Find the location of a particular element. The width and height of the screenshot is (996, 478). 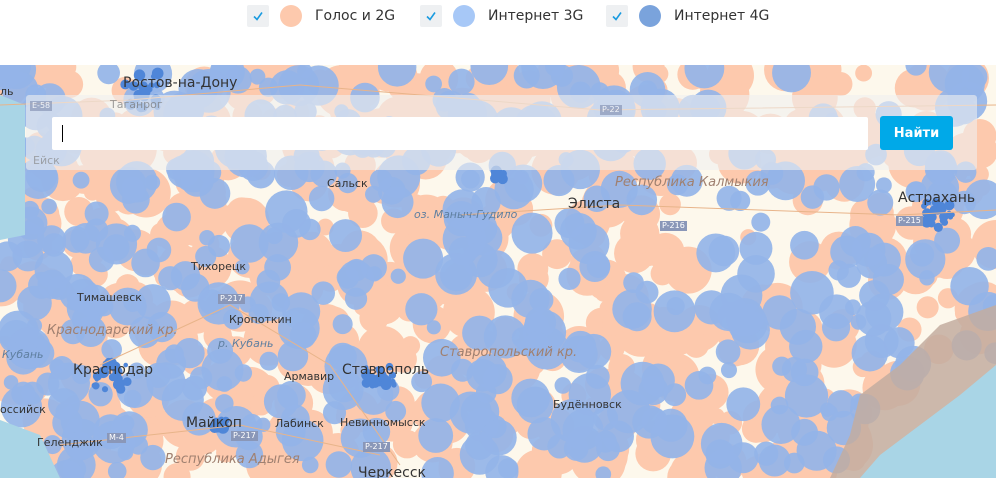

road-sign-p217: P-217 is located at coordinates (244, 436).